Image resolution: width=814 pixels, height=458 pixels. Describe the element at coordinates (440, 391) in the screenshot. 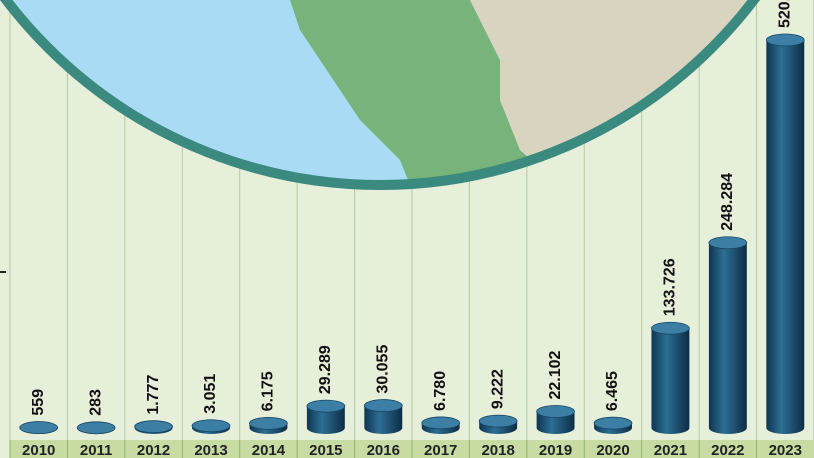

I see `value-label: 6.780` at that location.